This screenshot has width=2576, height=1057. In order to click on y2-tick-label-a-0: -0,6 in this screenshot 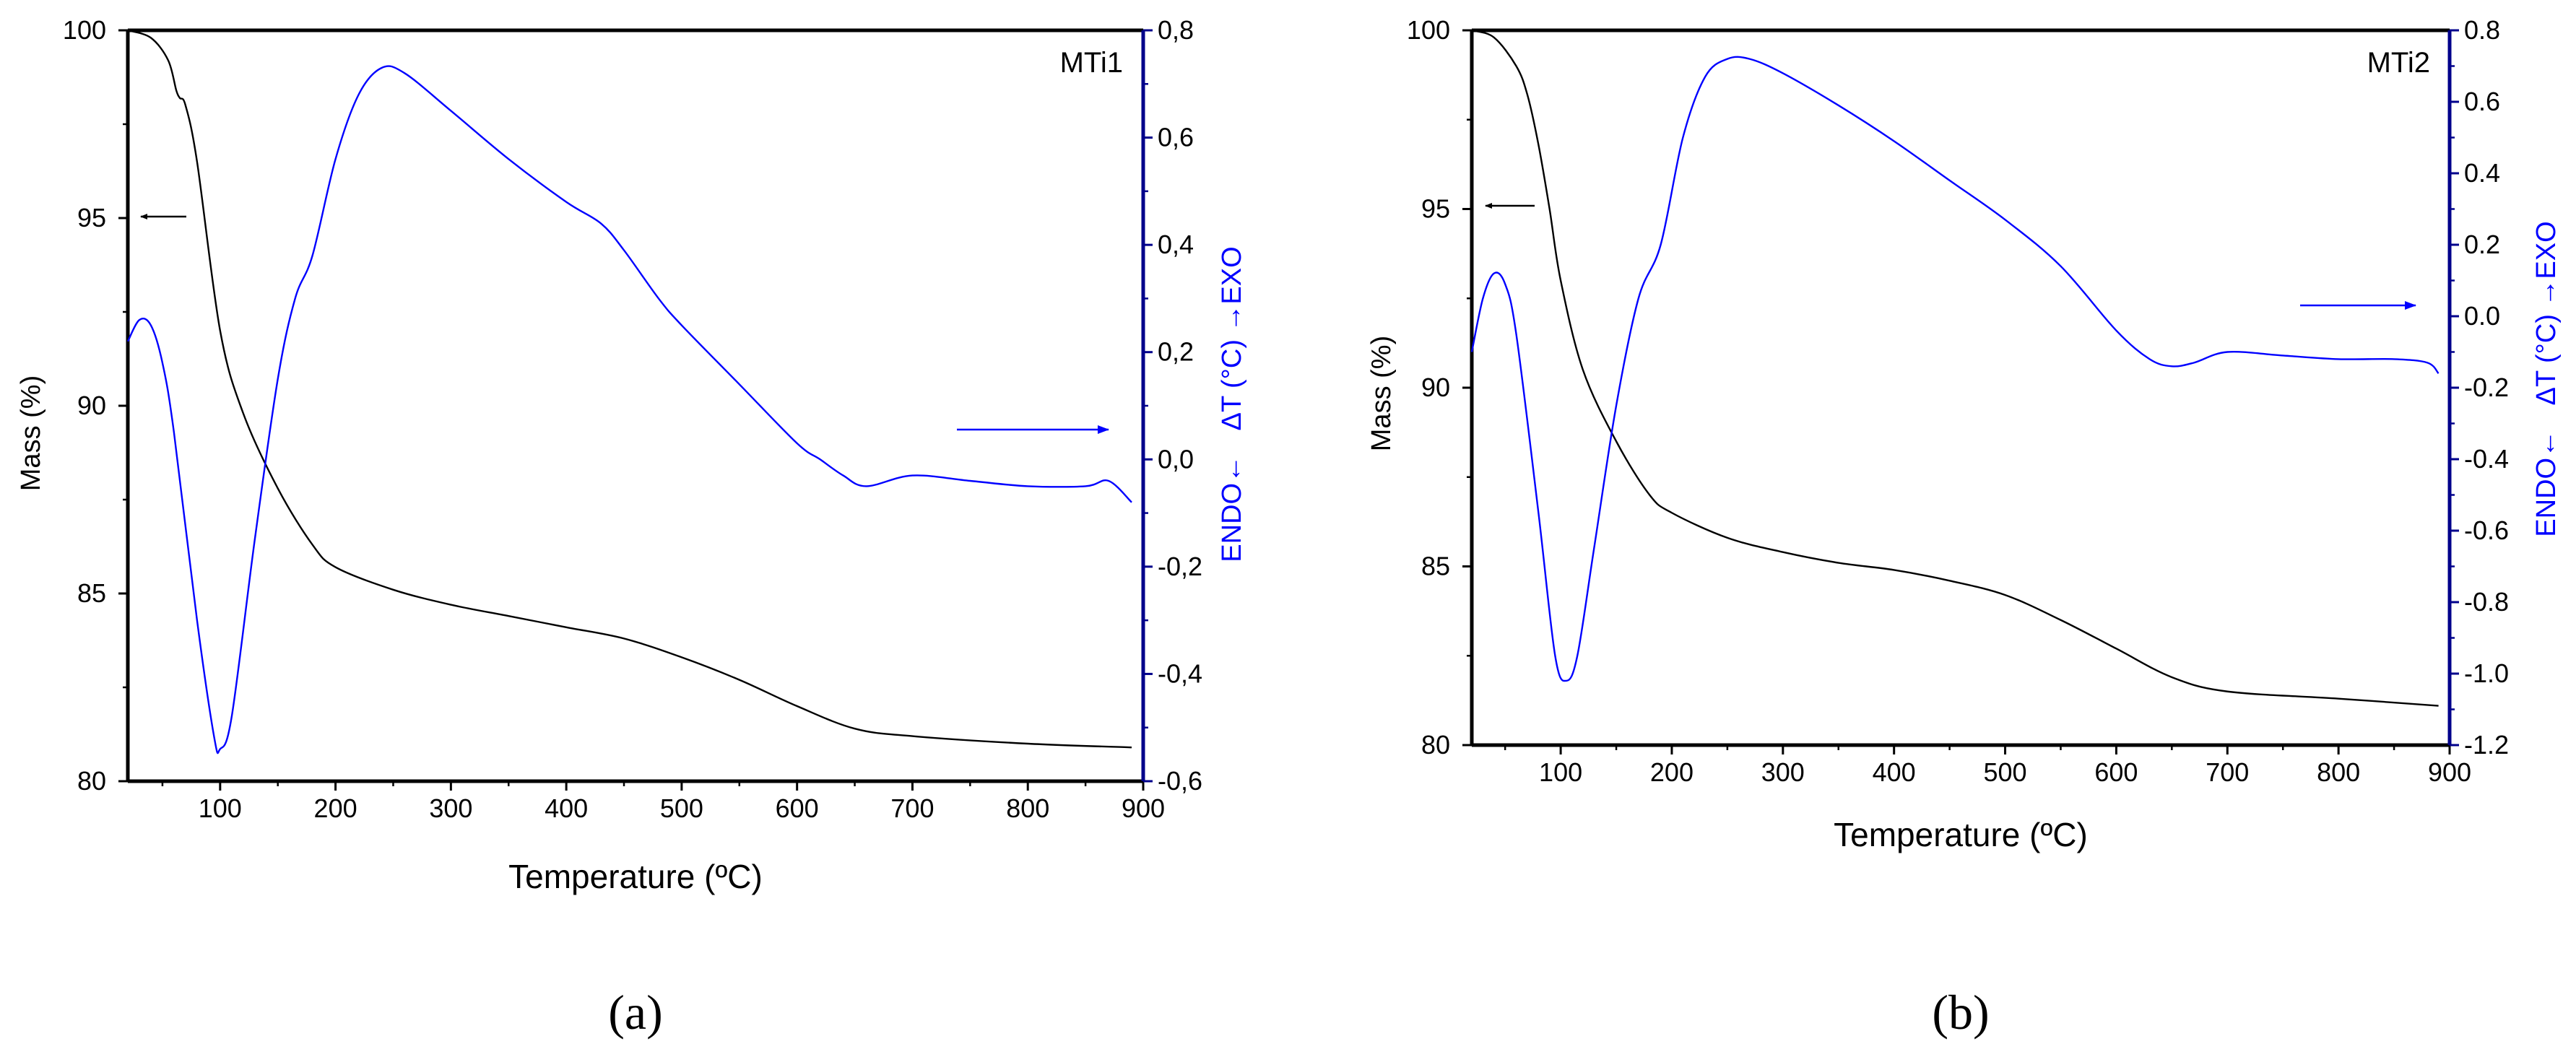, I will do `click(1180, 781)`.